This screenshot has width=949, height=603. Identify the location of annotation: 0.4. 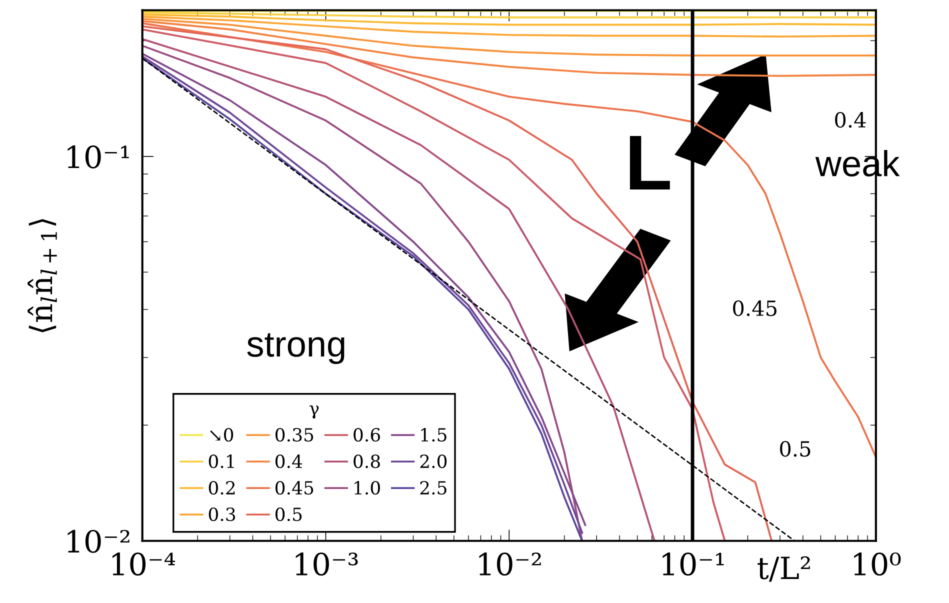
(850, 120).